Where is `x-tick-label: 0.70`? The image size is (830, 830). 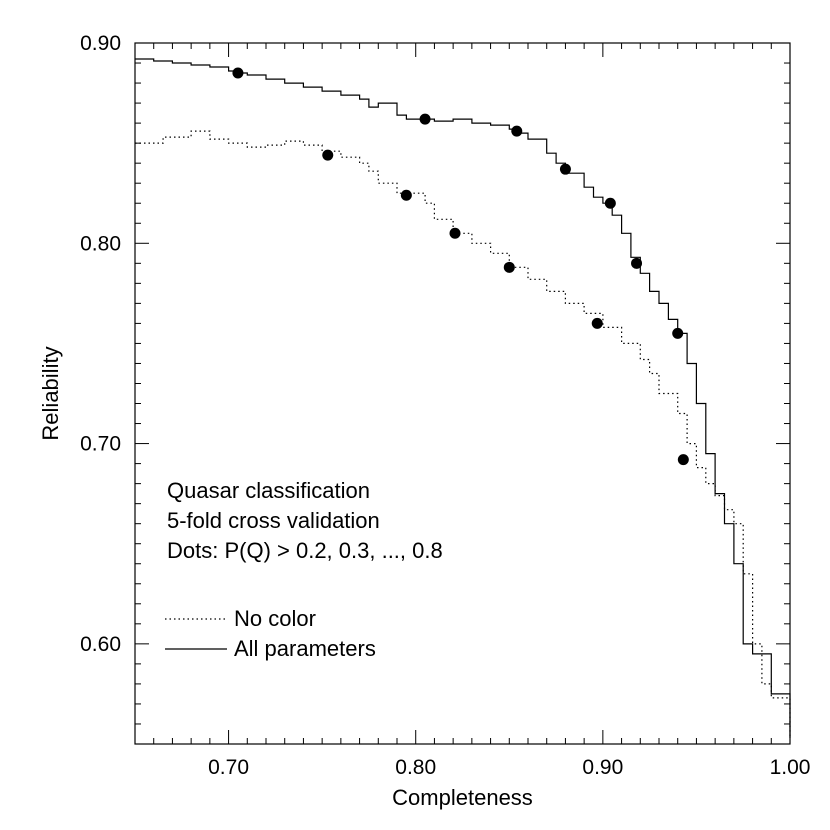
x-tick-label: 0.70 is located at coordinates (228, 767).